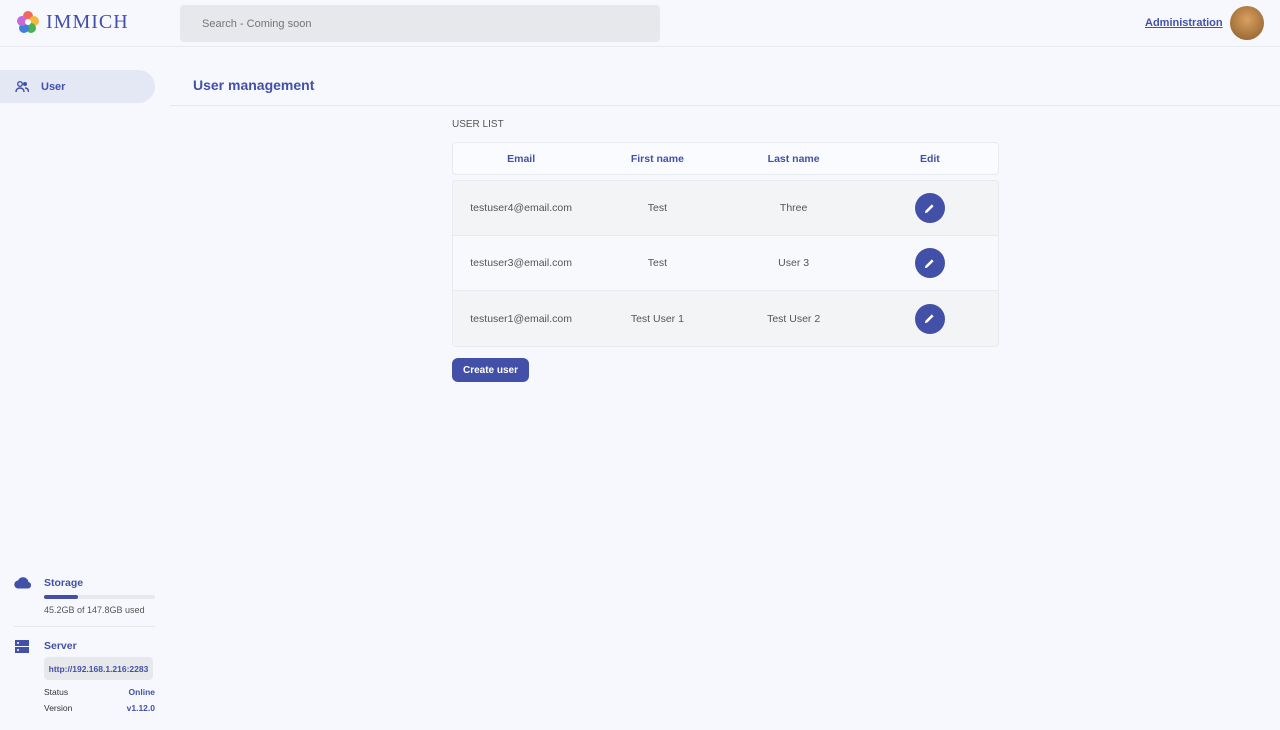 The height and width of the screenshot is (730, 1280). I want to click on sidebar-item-label: User, so click(53, 86).